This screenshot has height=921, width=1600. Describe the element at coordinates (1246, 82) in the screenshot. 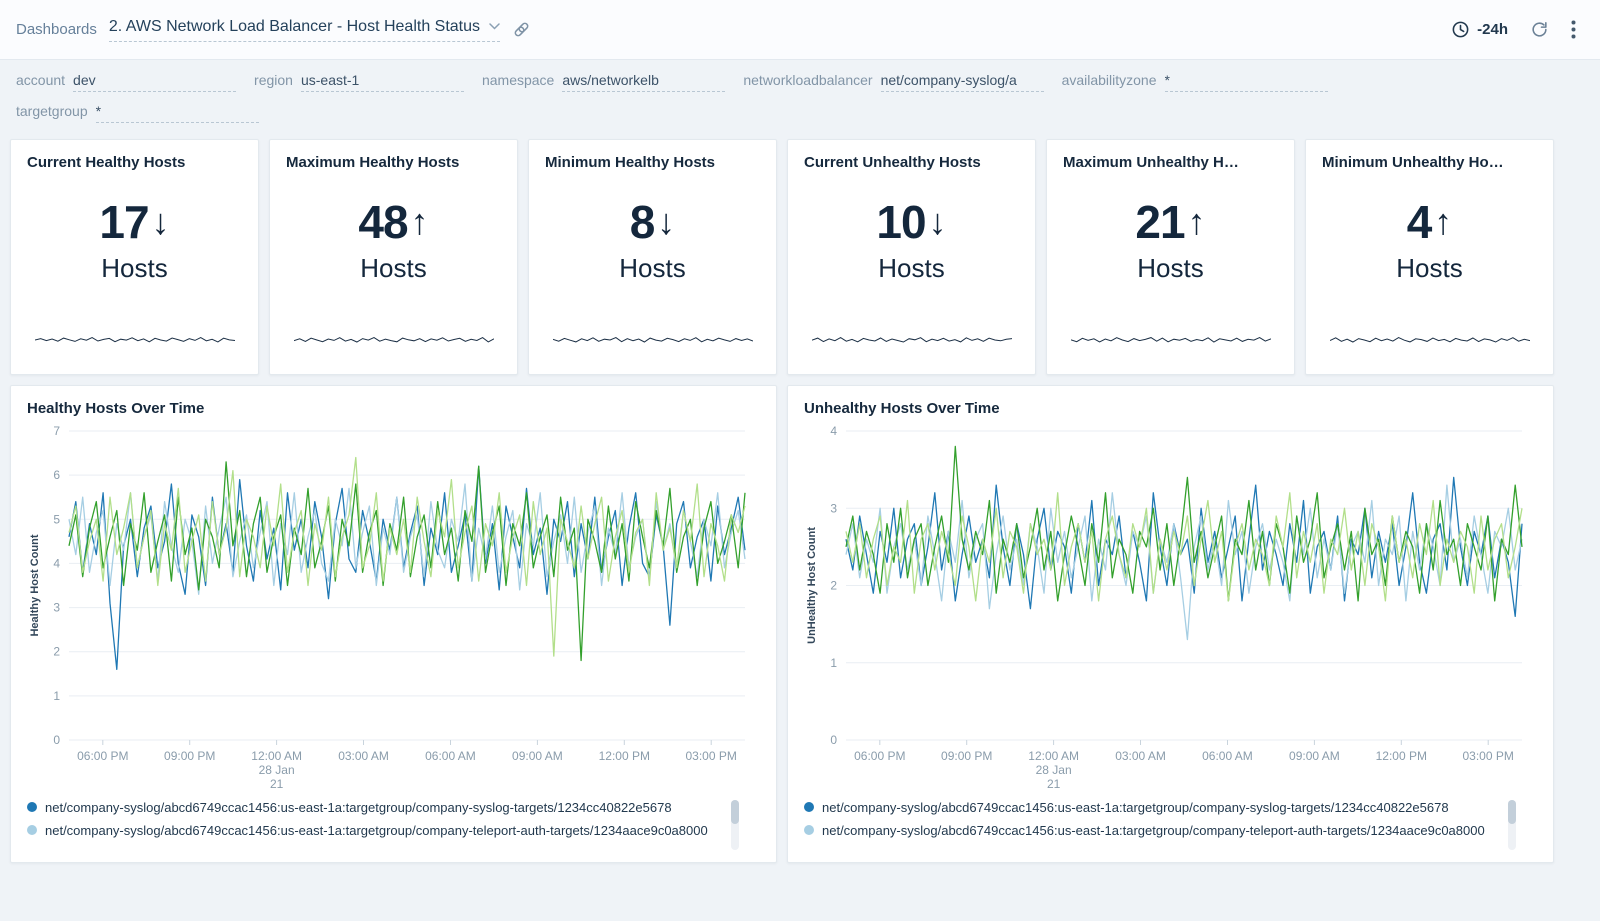

I see `filter-availabilityzone-value: *` at that location.